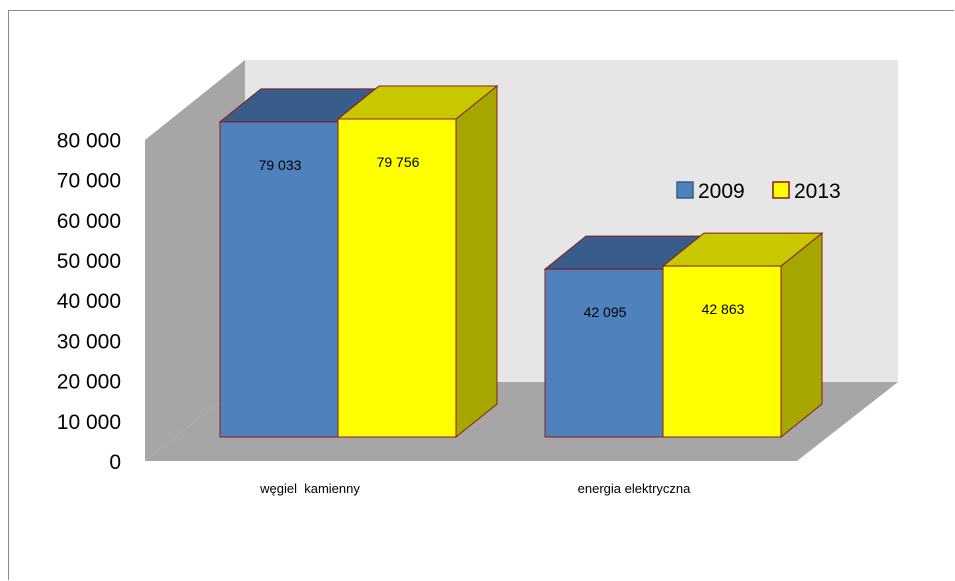 The image size is (955, 581). What do you see at coordinates (89, 341) in the screenshot?
I see `y-tick-label: 30 000` at bounding box center [89, 341].